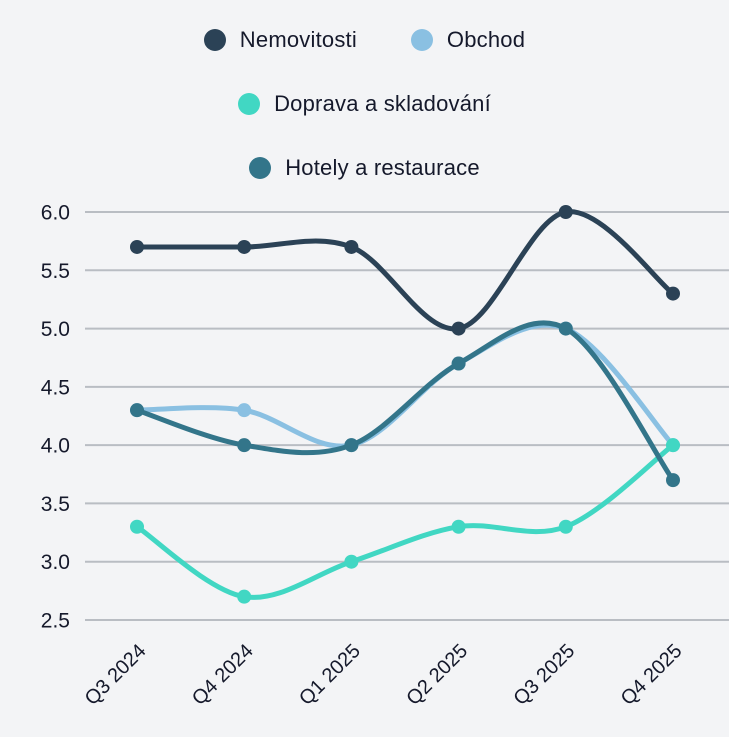 The image size is (729, 737). What do you see at coordinates (55, 562) in the screenshot?
I see `y-axis-tick-label: 3.0` at bounding box center [55, 562].